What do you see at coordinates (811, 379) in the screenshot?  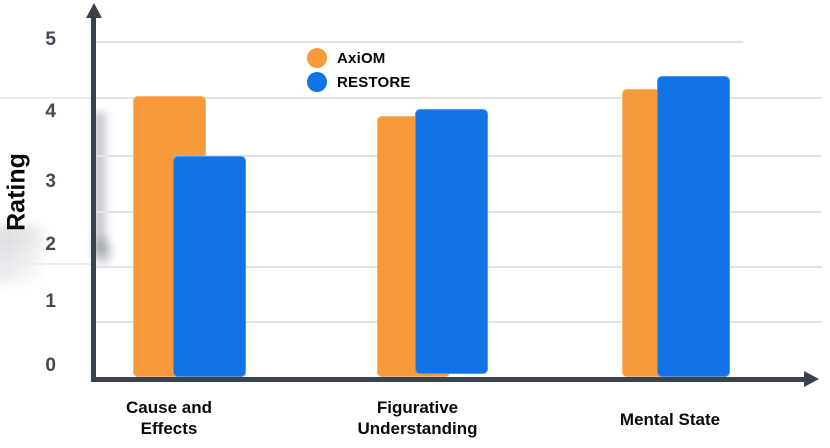 I see `x-axis-arrow-icon` at bounding box center [811, 379].